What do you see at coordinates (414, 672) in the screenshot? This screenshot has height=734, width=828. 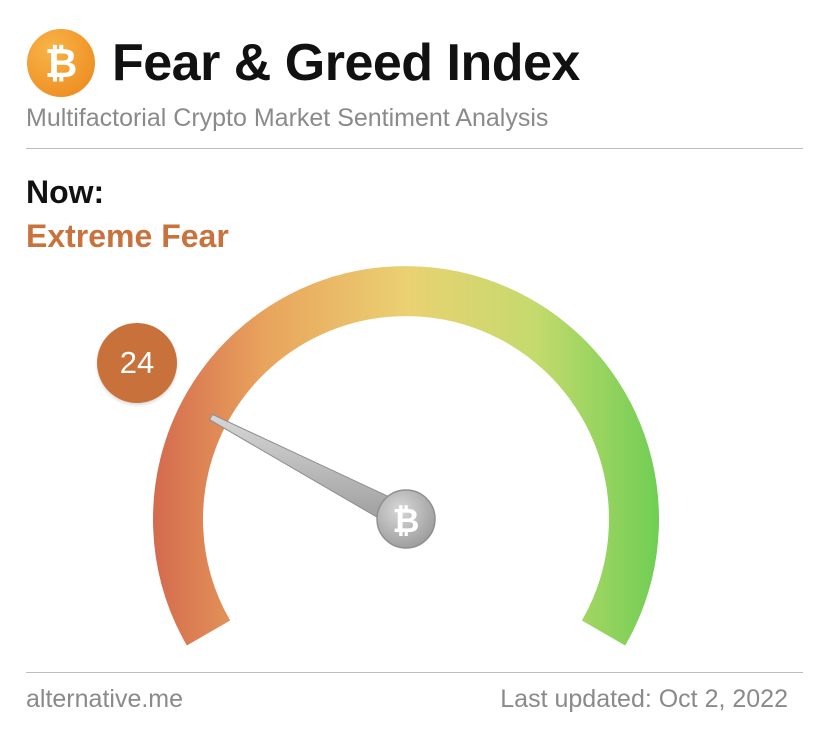 I see `footer-divider` at bounding box center [414, 672].